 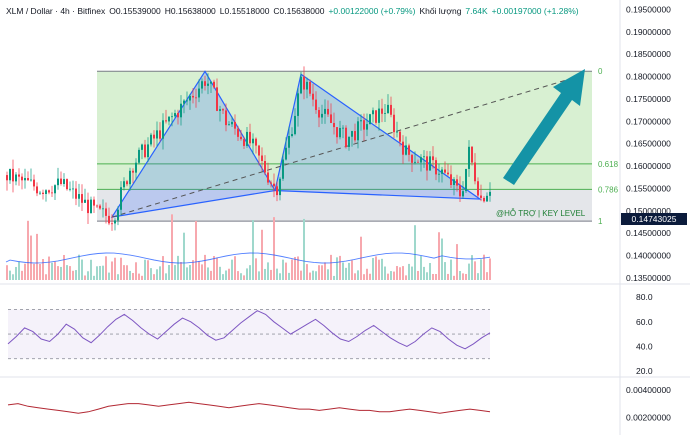 I want to click on osc-axis-tick: 0.00400000, so click(x=648, y=390).